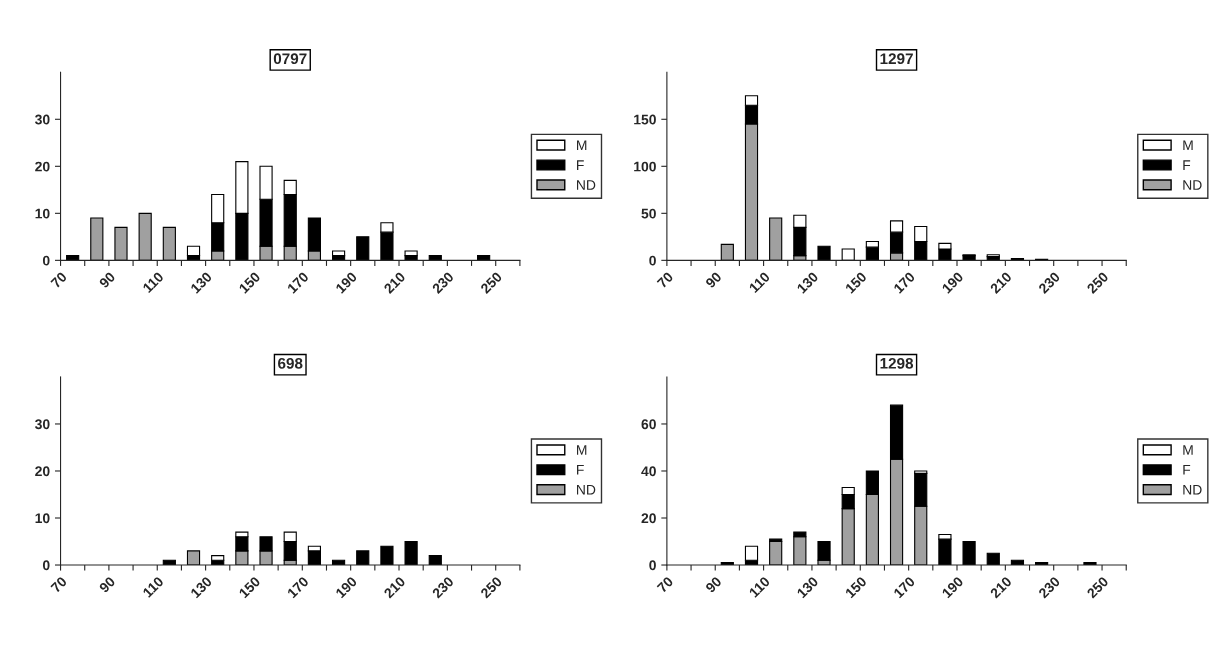  Describe the element at coordinates (648, 424) in the screenshot. I see `y-tick-label: 60` at that location.